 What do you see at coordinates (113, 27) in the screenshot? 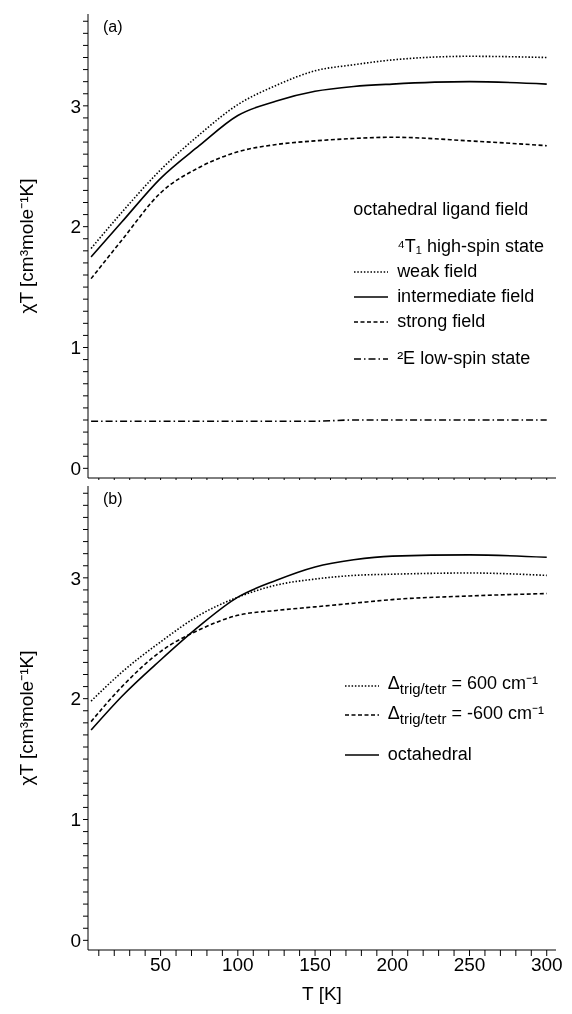
I see `annotation: (a)` at bounding box center [113, 27].